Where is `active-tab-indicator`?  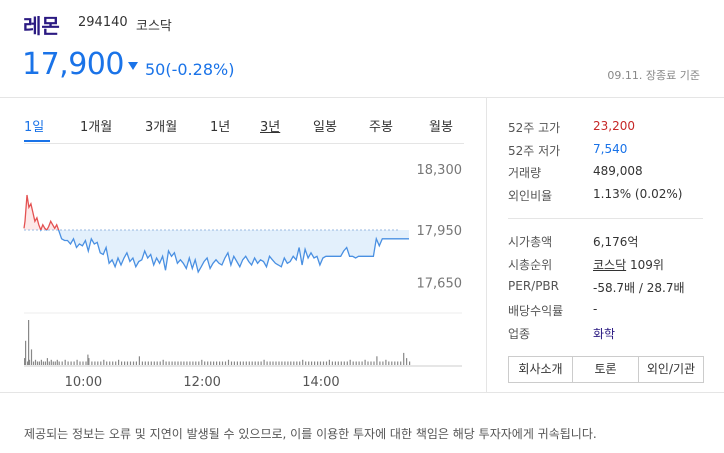
active-tab-indicator is located at coordinates (37, 141).